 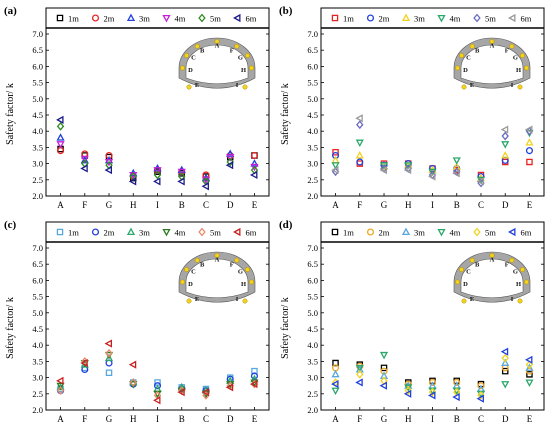 I want to click on y-tick-label: 2.5, so click(x=312, y=180).